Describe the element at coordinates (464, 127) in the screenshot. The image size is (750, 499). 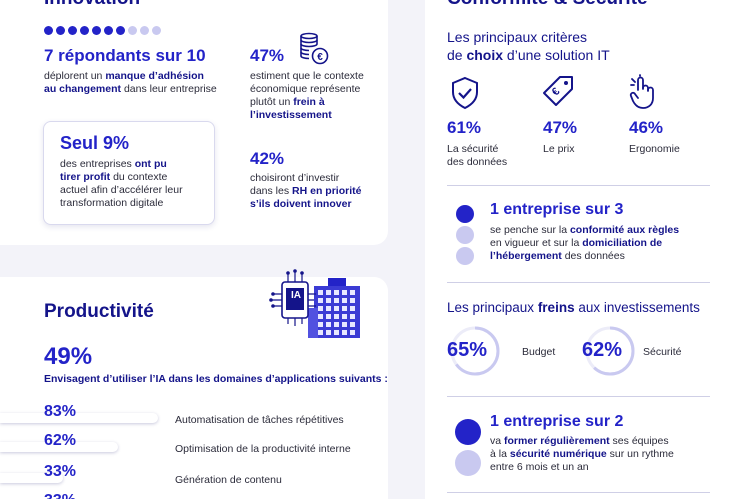
I see `criteria-pct: 61%` at that location.